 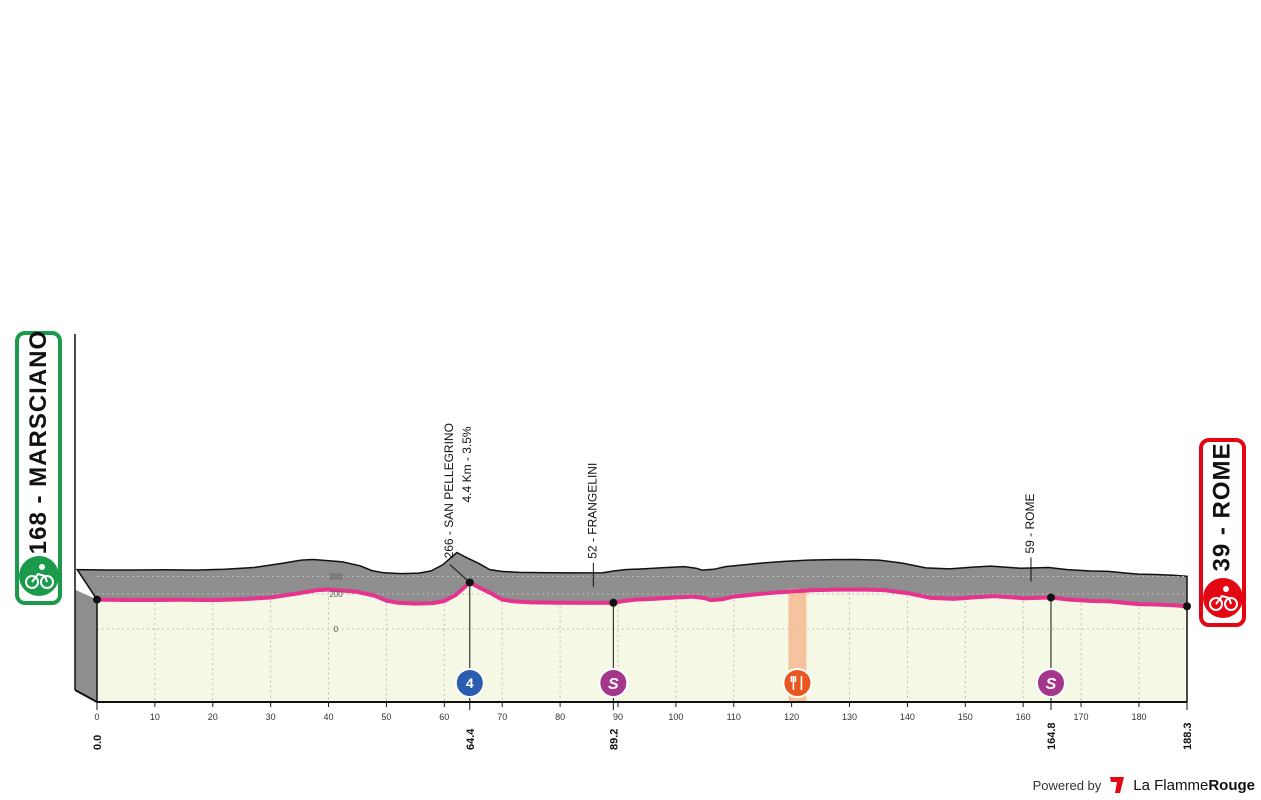 I want to click on x-tick-label: 0, so click(x=96, y=717).